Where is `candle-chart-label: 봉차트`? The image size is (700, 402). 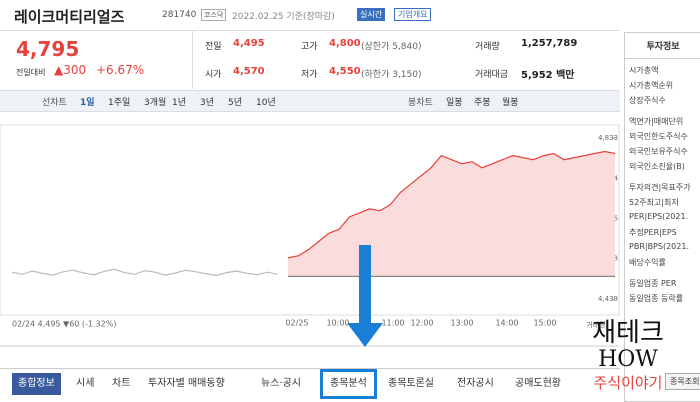
candle-chart-label: 봉차트 is located at coordinates (420, 103).